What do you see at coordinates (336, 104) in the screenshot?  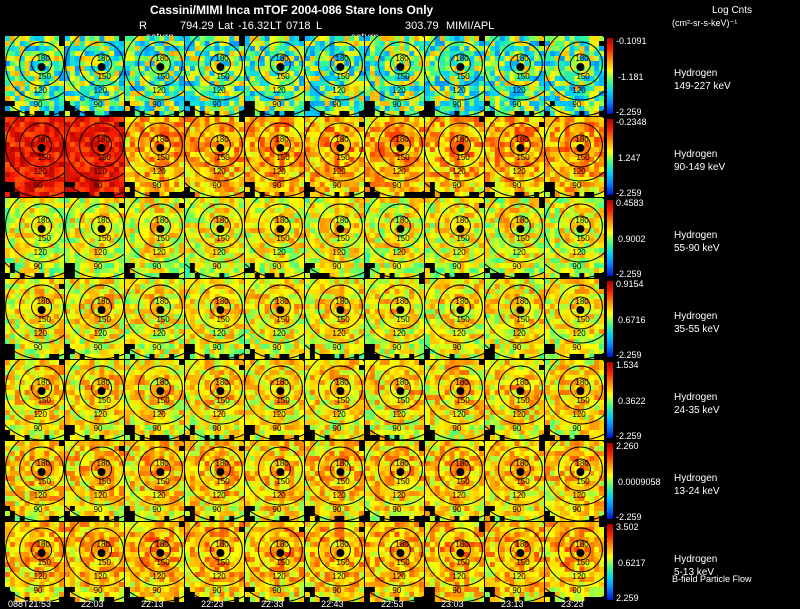 I see `contour-label: 90` at bounding box center [336, 104].